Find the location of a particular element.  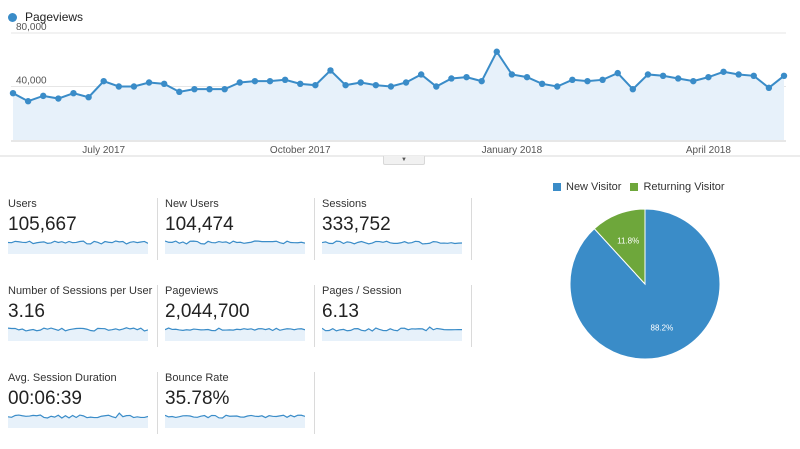

pageviews-legend-label: Pageviews is located at coordinates (54, 17).